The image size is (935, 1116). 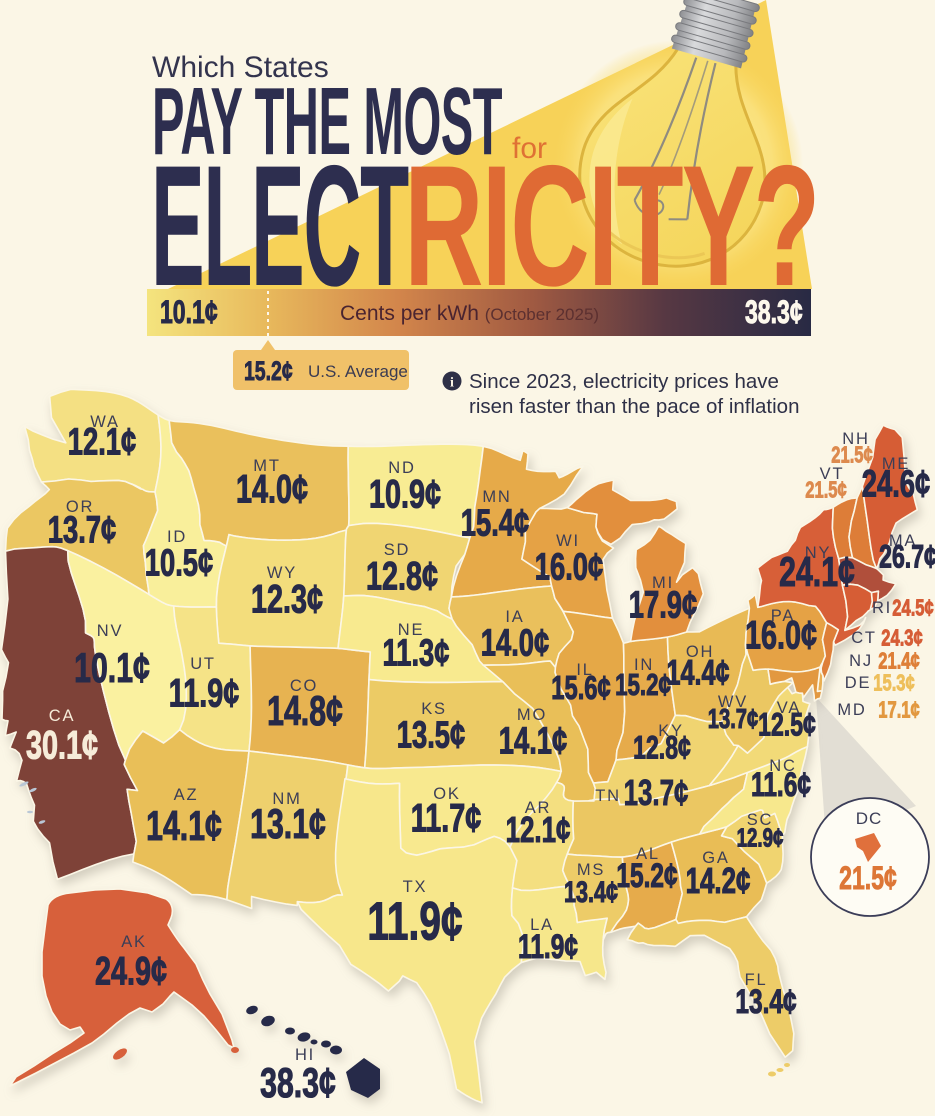 I want to click on svg-text: IN, so click(x=644, y=665).